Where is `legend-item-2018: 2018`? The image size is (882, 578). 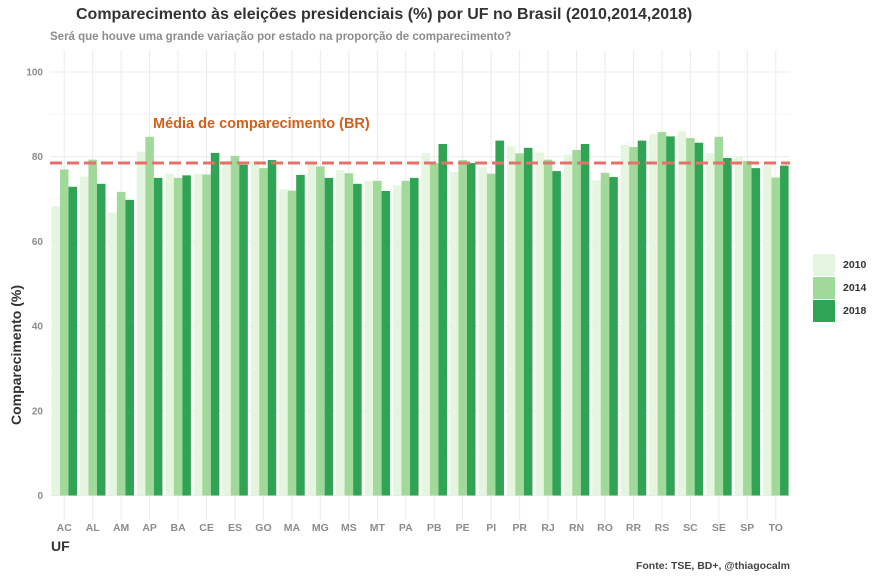 legend-item-2018: 2018 is located at coordinates (839, 310).